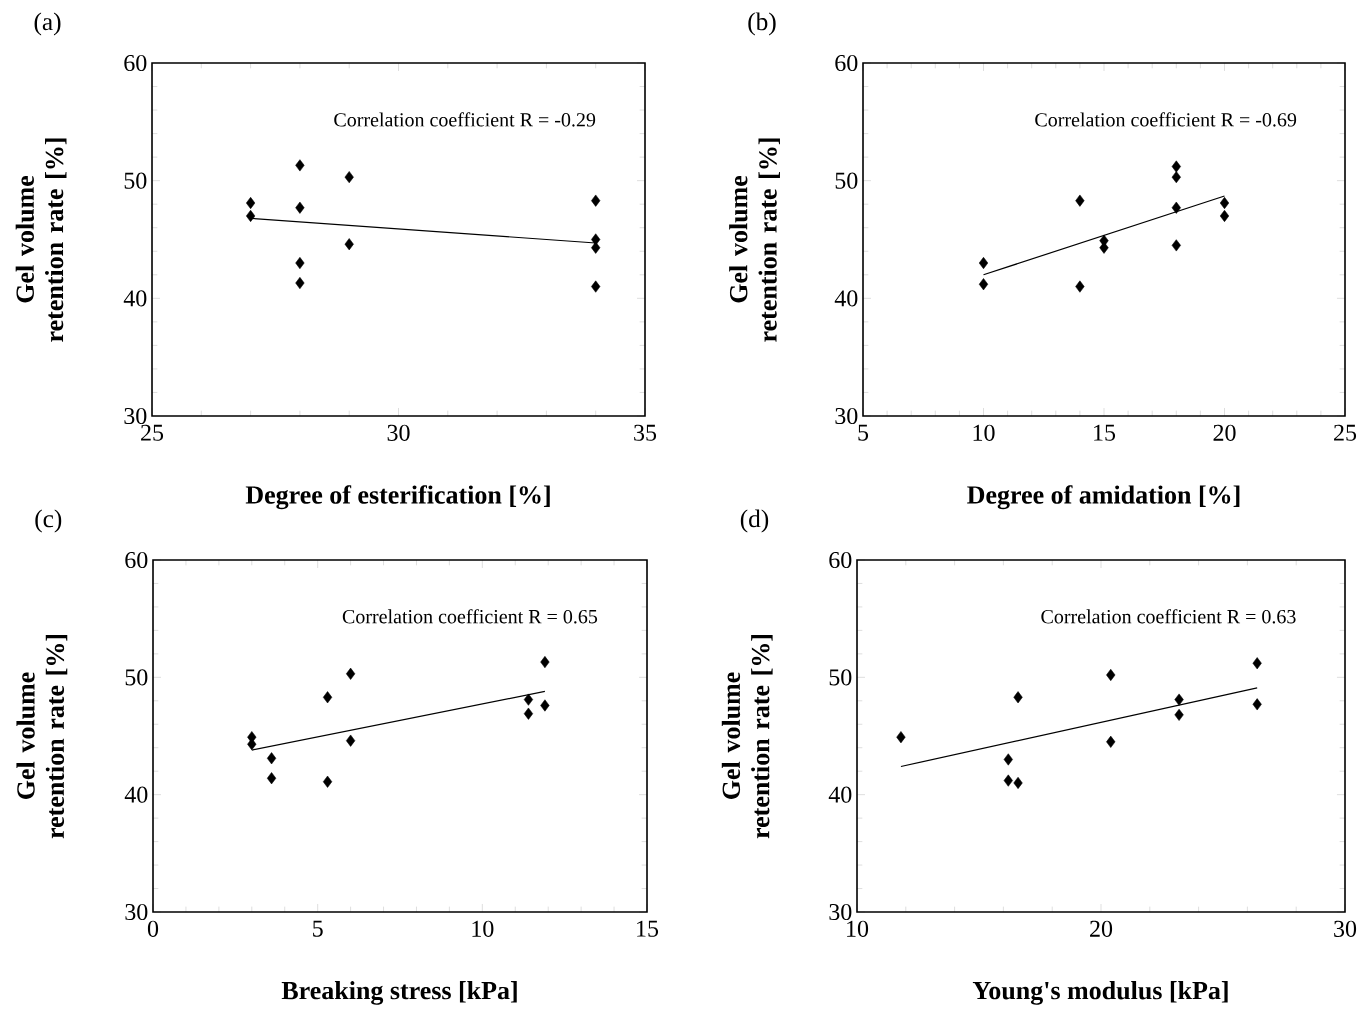 This screenshot has width=1364, height=1010. Describe the element at coordinates (1100, 993) in the screenshot. I see `x-axis-title: Young's modulus [kPa]` at that location.